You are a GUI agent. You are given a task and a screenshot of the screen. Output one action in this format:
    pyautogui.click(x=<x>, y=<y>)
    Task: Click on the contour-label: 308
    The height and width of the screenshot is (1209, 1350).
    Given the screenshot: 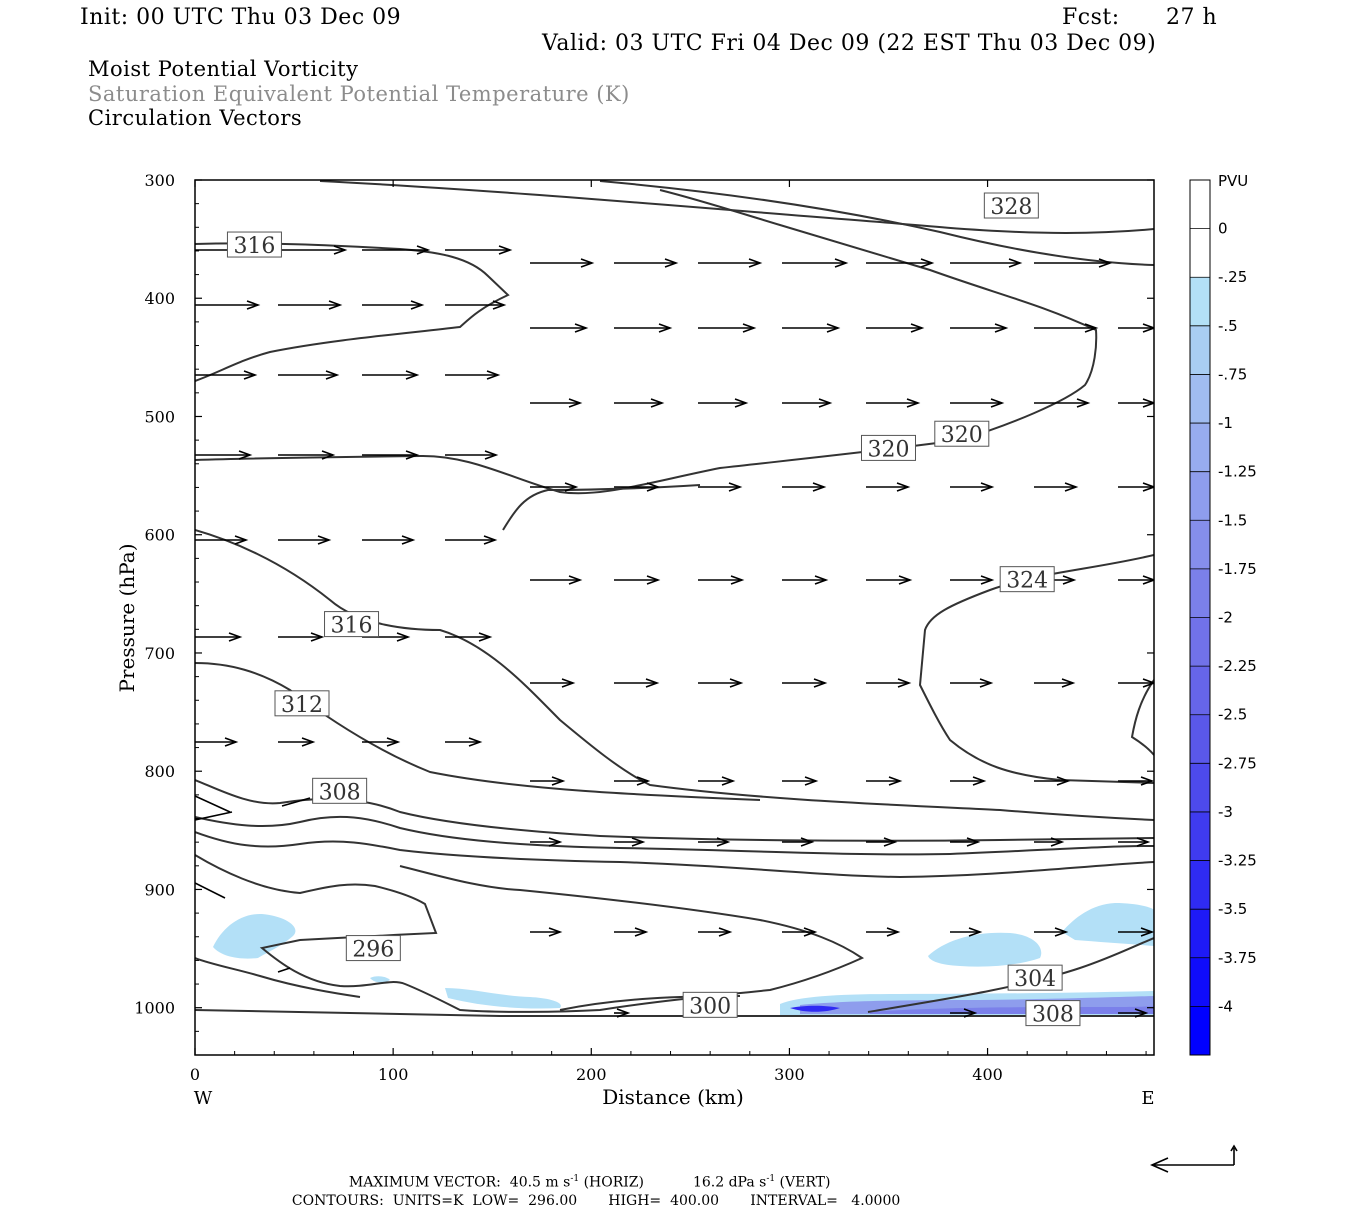 What is the action you would take?
    pyautogui.click(x=1053, y=1014)
    